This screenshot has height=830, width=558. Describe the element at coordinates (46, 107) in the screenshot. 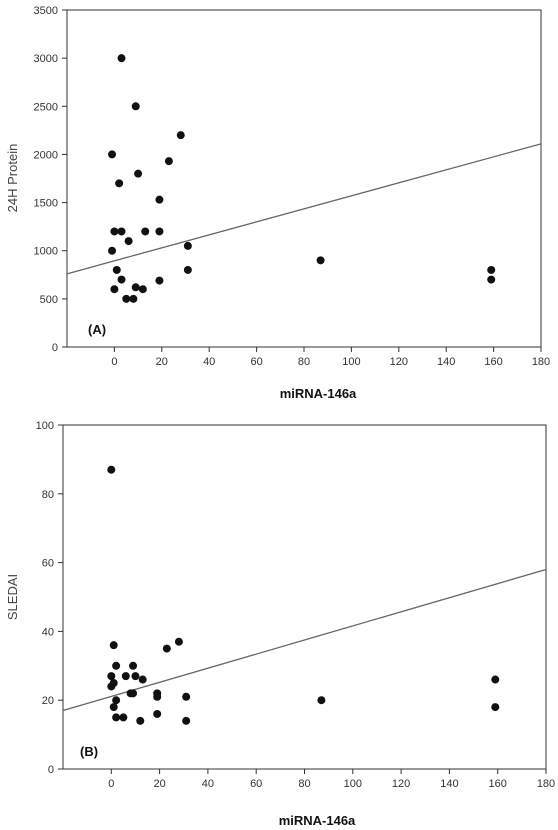

I see `y-tick-label-a: 2500` at that location.